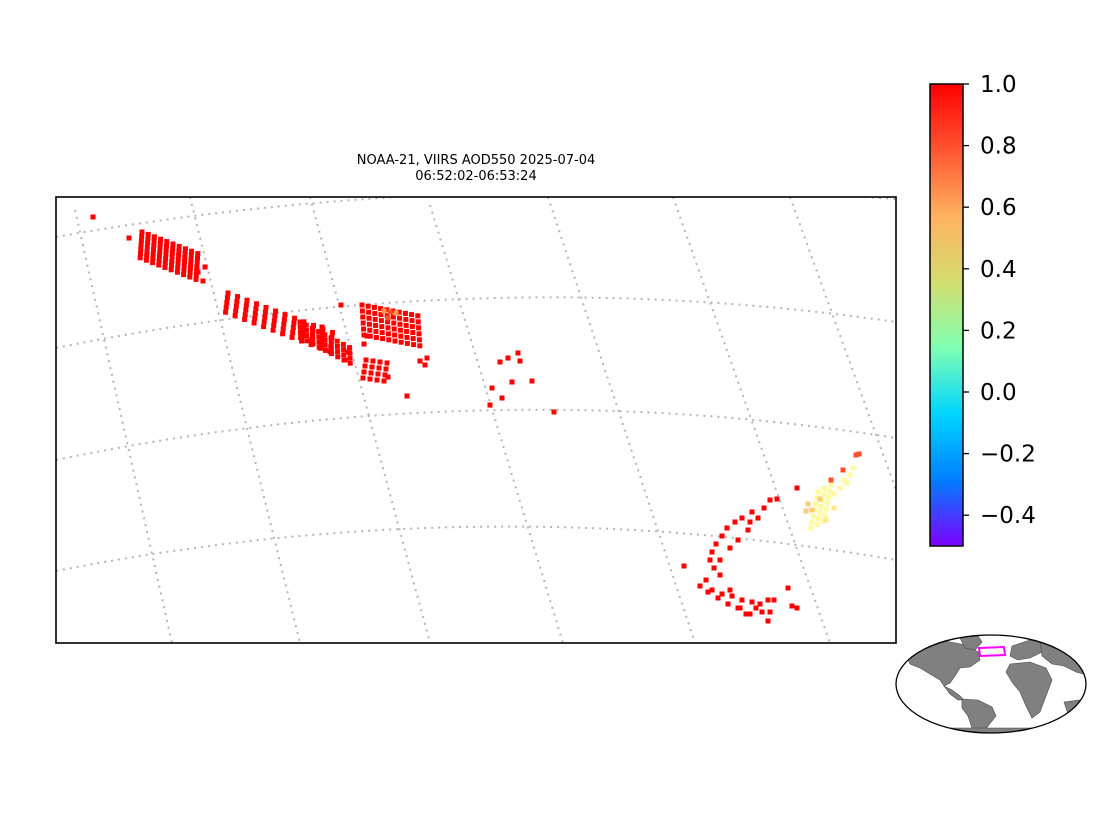 The height and width of the screenshot is (840, 1120). Describe the element at coordinates (991, 684) in the screenshot. I see `inset-globe` at that location.